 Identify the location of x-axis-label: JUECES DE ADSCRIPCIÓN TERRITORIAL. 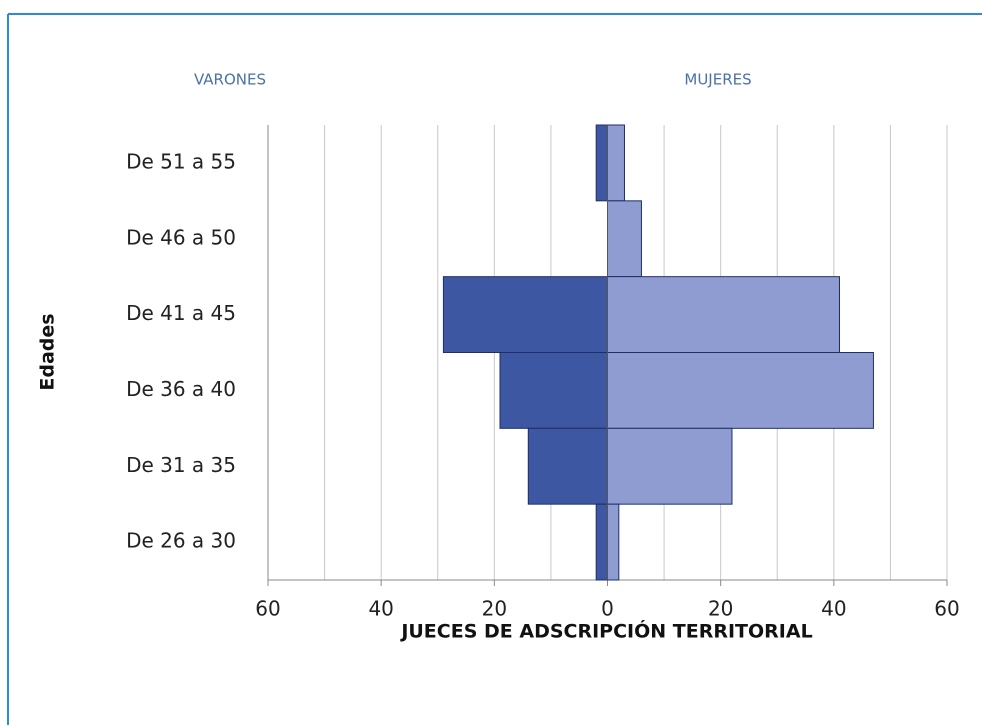
(605, 631).